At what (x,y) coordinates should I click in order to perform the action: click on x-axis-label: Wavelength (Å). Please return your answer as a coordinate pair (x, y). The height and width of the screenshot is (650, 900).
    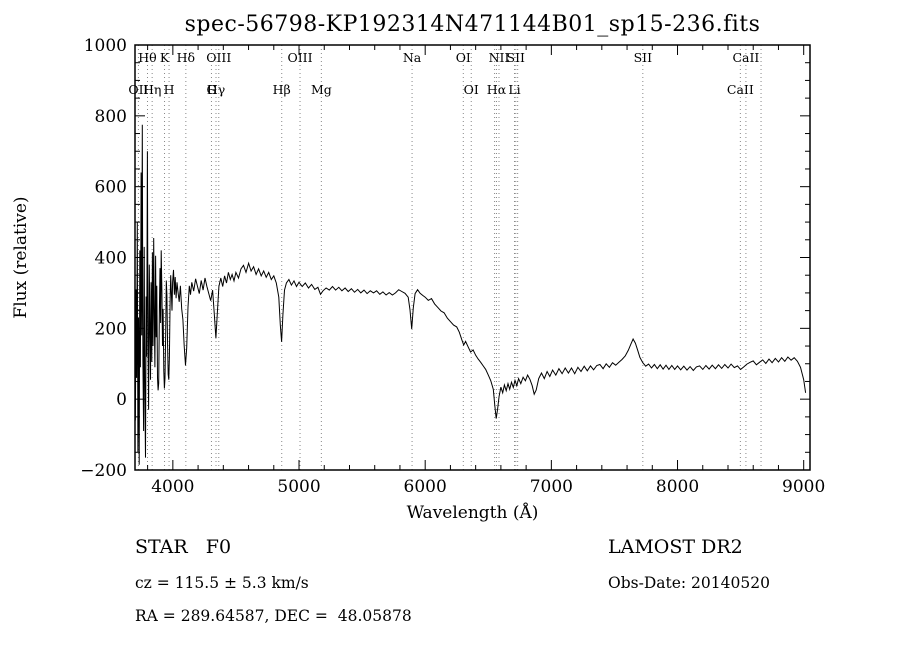
    Looking at the image, I should click on (473, 512).